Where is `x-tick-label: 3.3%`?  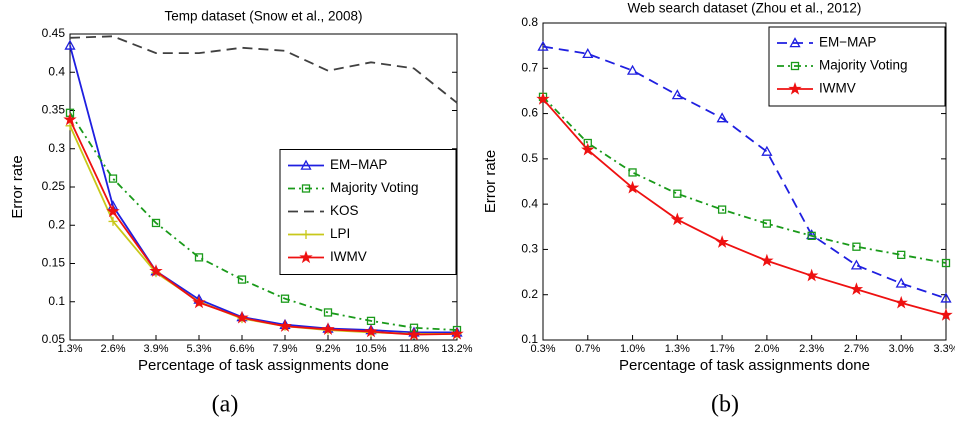
x-tick-label: 3.3% is located at coordinates (944, 349).